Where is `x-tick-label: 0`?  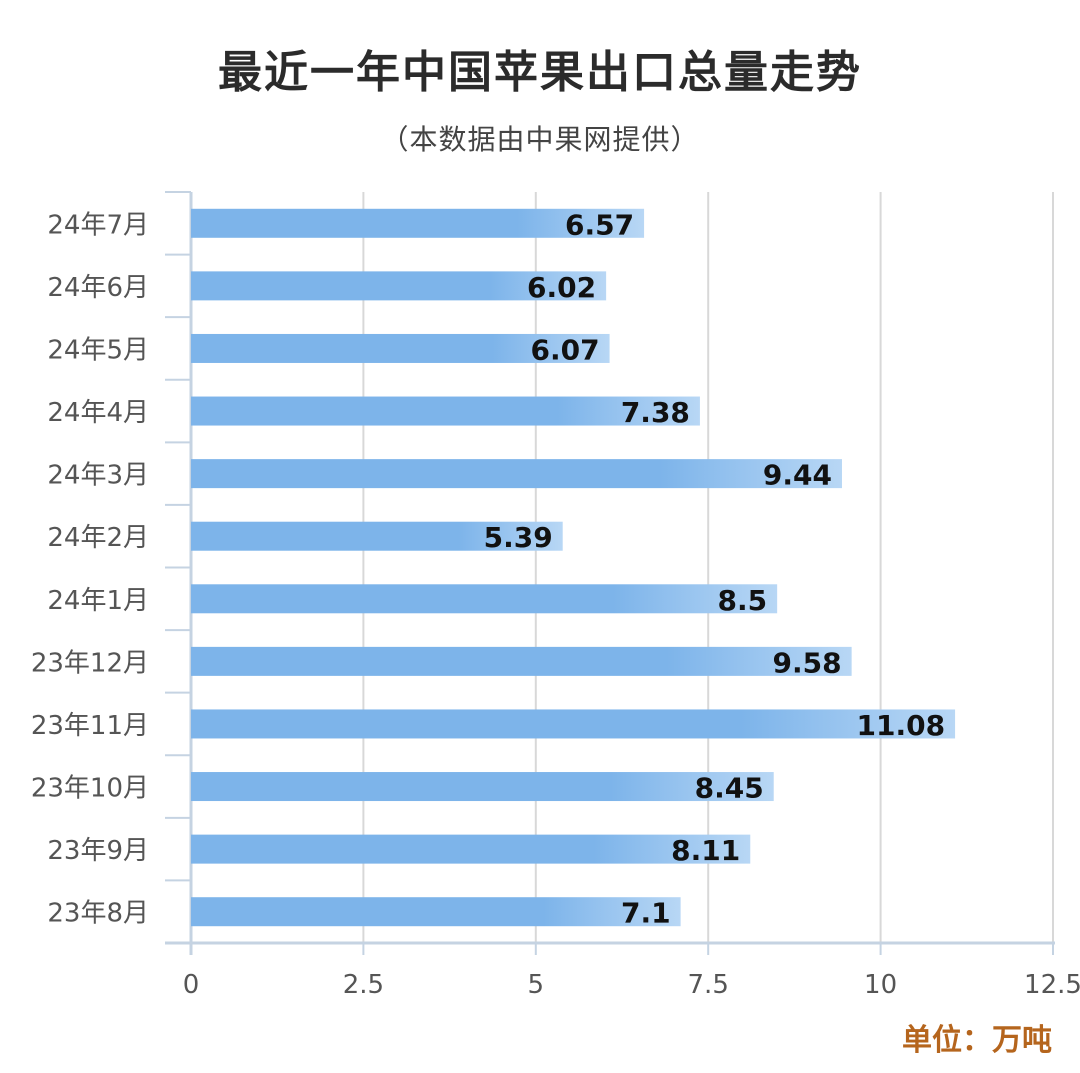
x-tick-label: 0 is located at coordinates (191, 985).